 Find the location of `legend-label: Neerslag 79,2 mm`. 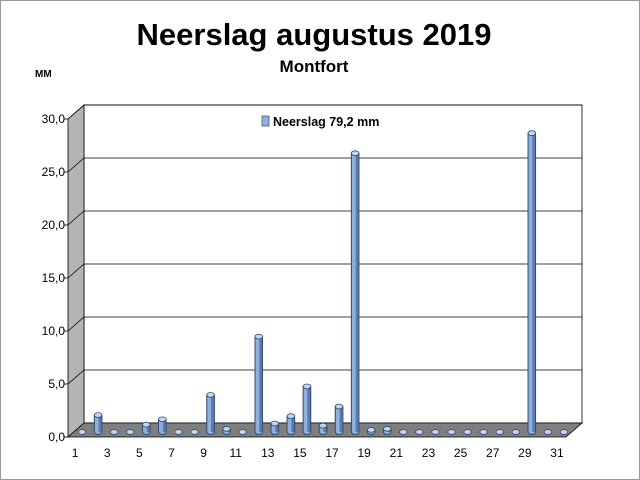

legend-label: Neerslag 79,2 mm is located at coordinates (326, 122).